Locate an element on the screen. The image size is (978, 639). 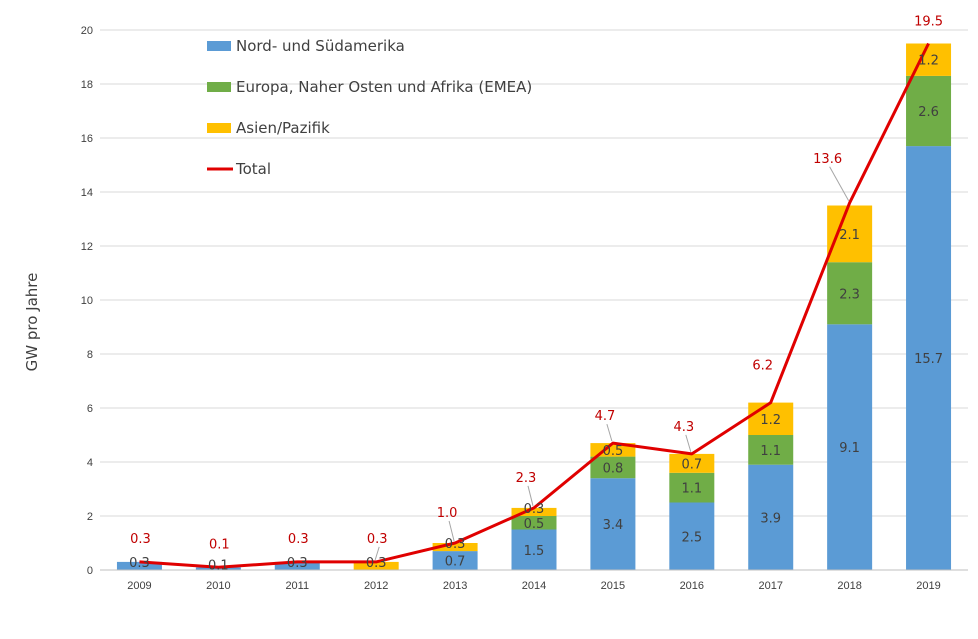
segment-value-label: 9.1 is located at coordinates (849, 448).